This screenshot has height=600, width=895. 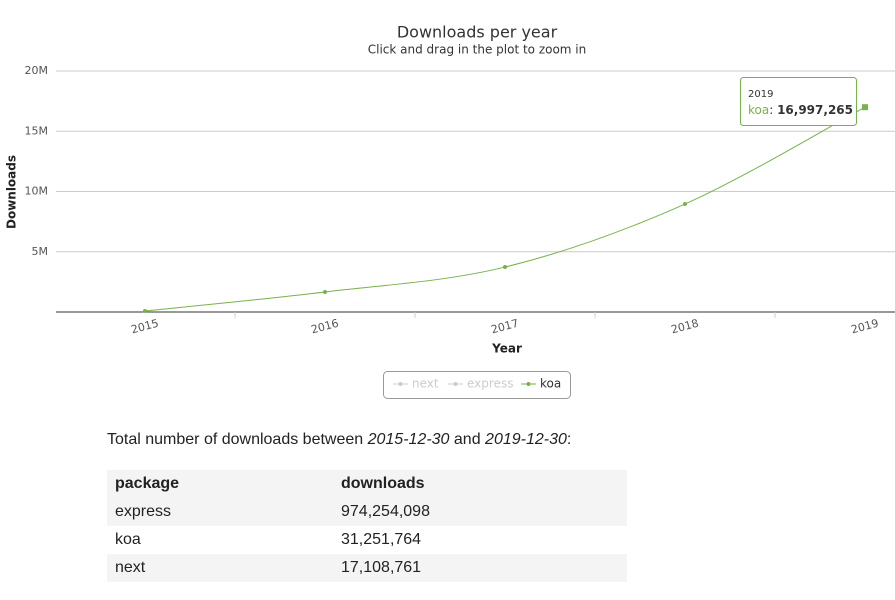 I want to click on header-cell: package, so click(x=147, y=483).